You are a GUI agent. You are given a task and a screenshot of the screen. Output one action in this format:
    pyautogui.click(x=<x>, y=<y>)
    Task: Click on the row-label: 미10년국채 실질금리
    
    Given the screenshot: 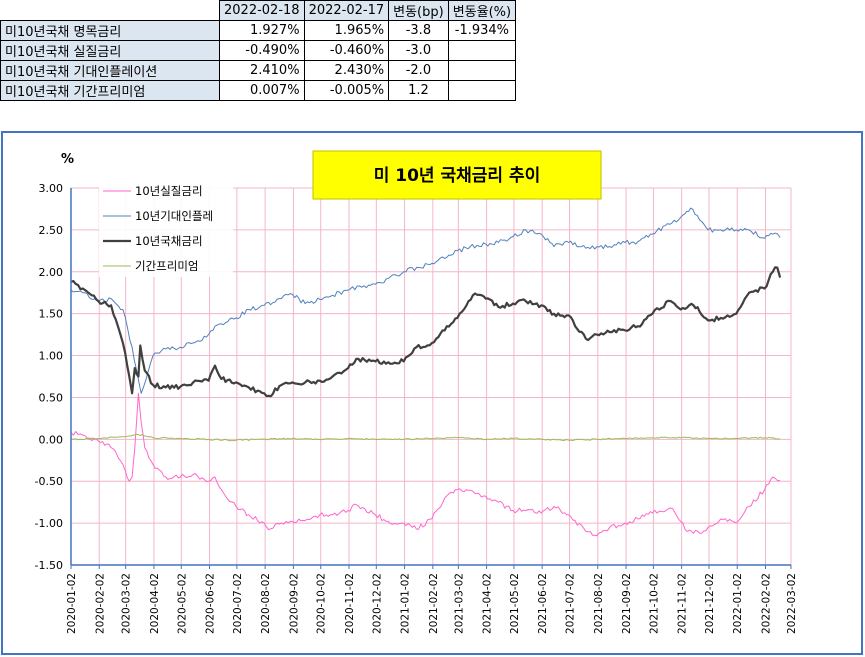 What is the action you would take?
    pyautogui.click(x=110, y=50)
    